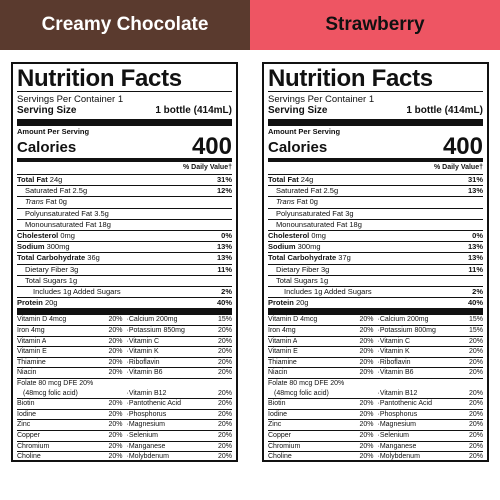  What do you see at coordinates (282, 331) in the screenshot?
I see `vitamin-name: Iron 4mg` at bounding box center [282, 331].